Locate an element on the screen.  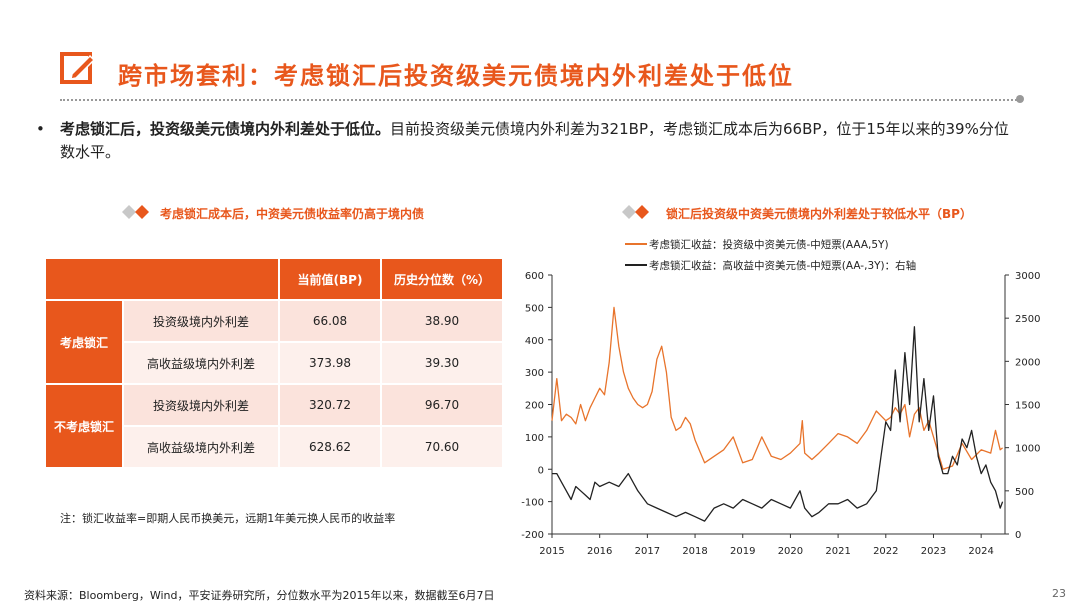
left-tick-label: -100 is located at coordinates (532, 503).